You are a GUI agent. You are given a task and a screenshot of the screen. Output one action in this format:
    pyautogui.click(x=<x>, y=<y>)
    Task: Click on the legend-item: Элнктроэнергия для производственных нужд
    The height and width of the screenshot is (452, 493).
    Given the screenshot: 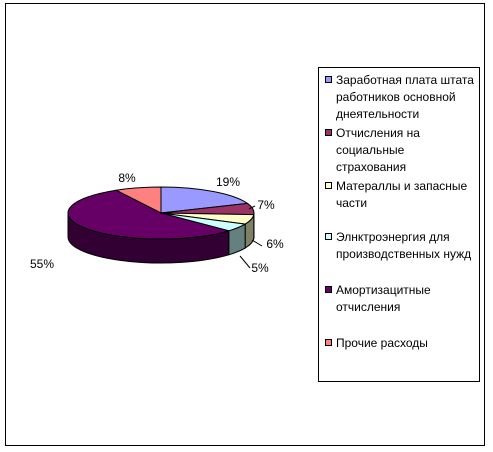 What is the action you would take?
    pyautogui.click(x=401, y=246)
    